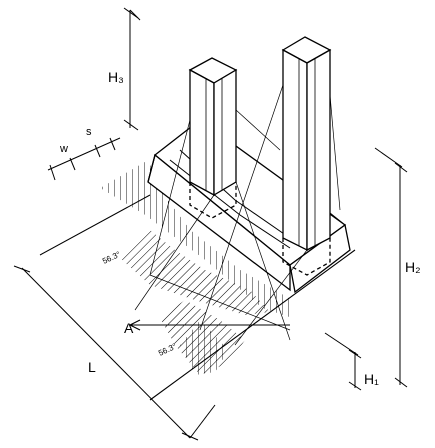  What do you see at coordinates (167, 350) in the screenshot?
I see `label-angle-bottom: 56.3°` at bounding box center [167, 350].